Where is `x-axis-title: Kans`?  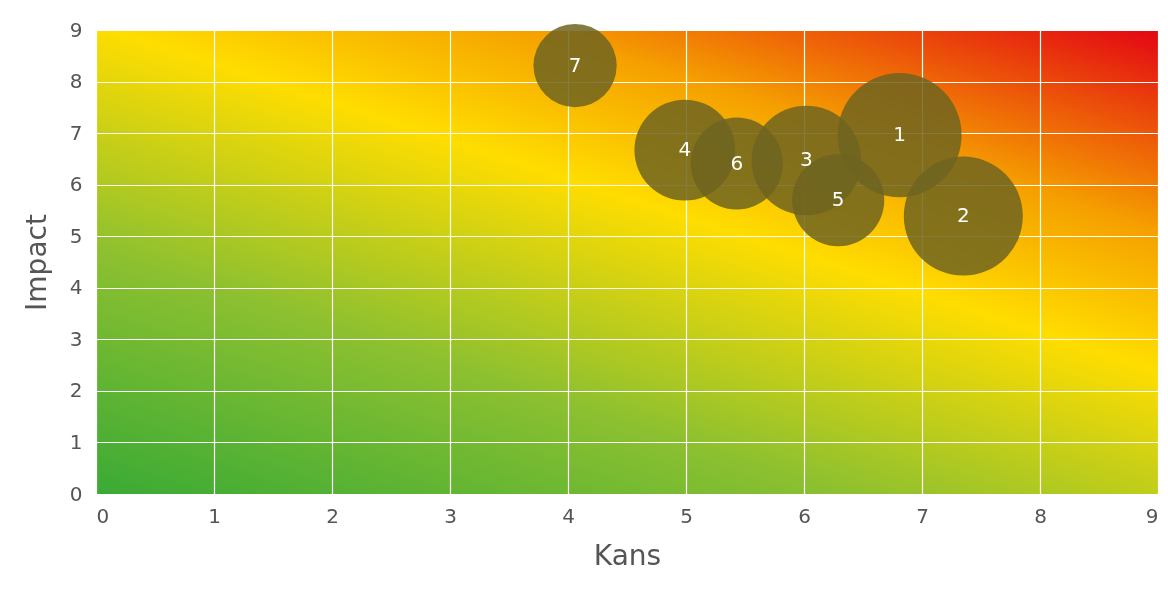 x-axis-title: Kans is located at coordinates (627, 555).